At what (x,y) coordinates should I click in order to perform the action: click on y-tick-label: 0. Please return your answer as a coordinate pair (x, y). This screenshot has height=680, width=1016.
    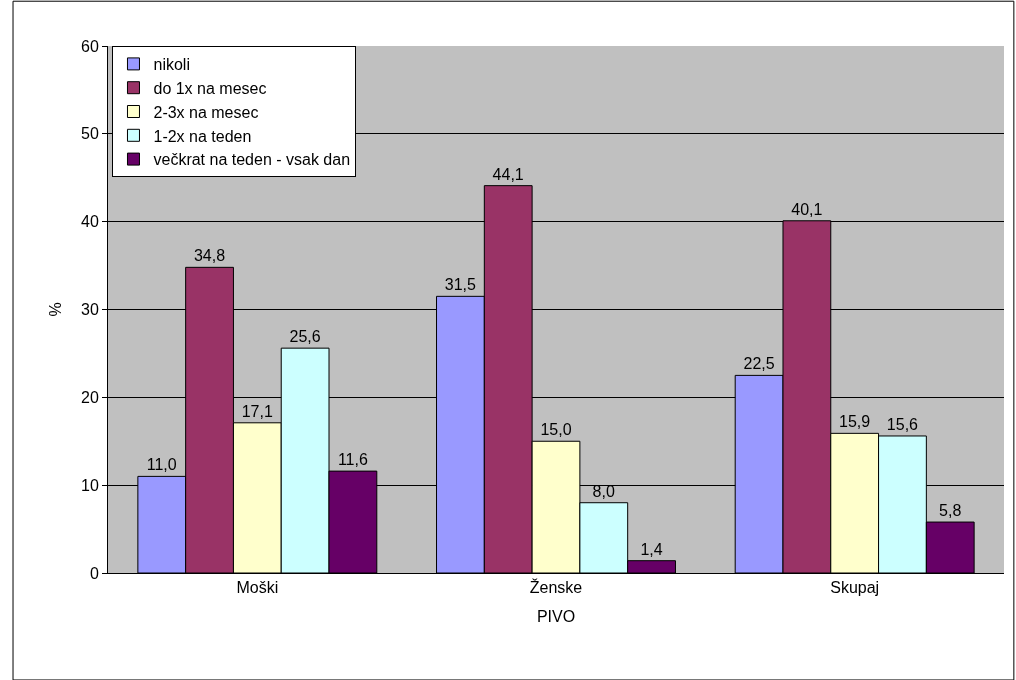
    Looking at the image, I should click on (94, 573).